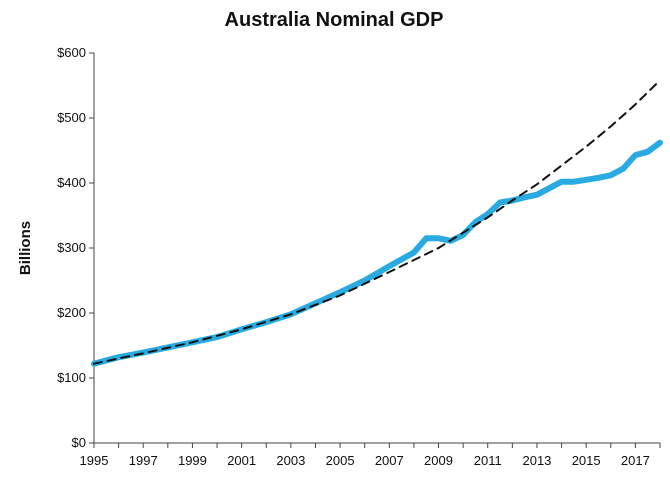 This screenshot has height=484, width=670. What do you see at coordinates (488, 460) in the screenshot?
I see `x-tick-label: 2011` at bounding box center [488, 460].